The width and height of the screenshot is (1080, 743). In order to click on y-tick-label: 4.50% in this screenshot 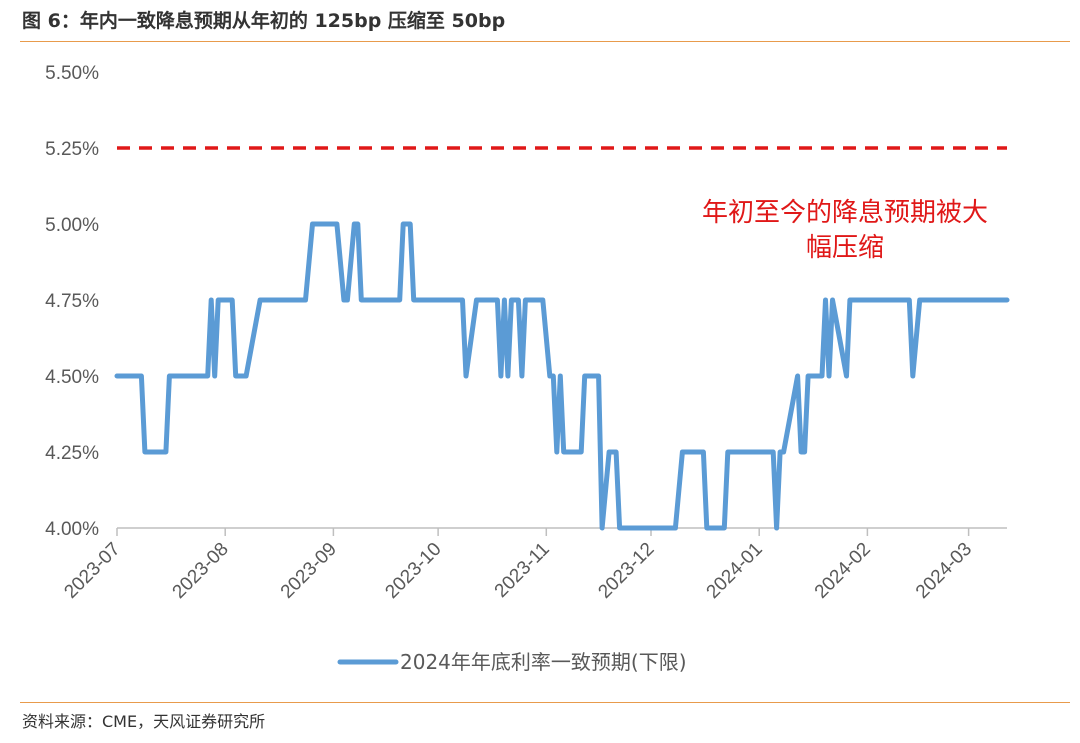, I will do `click(72, 377)`.